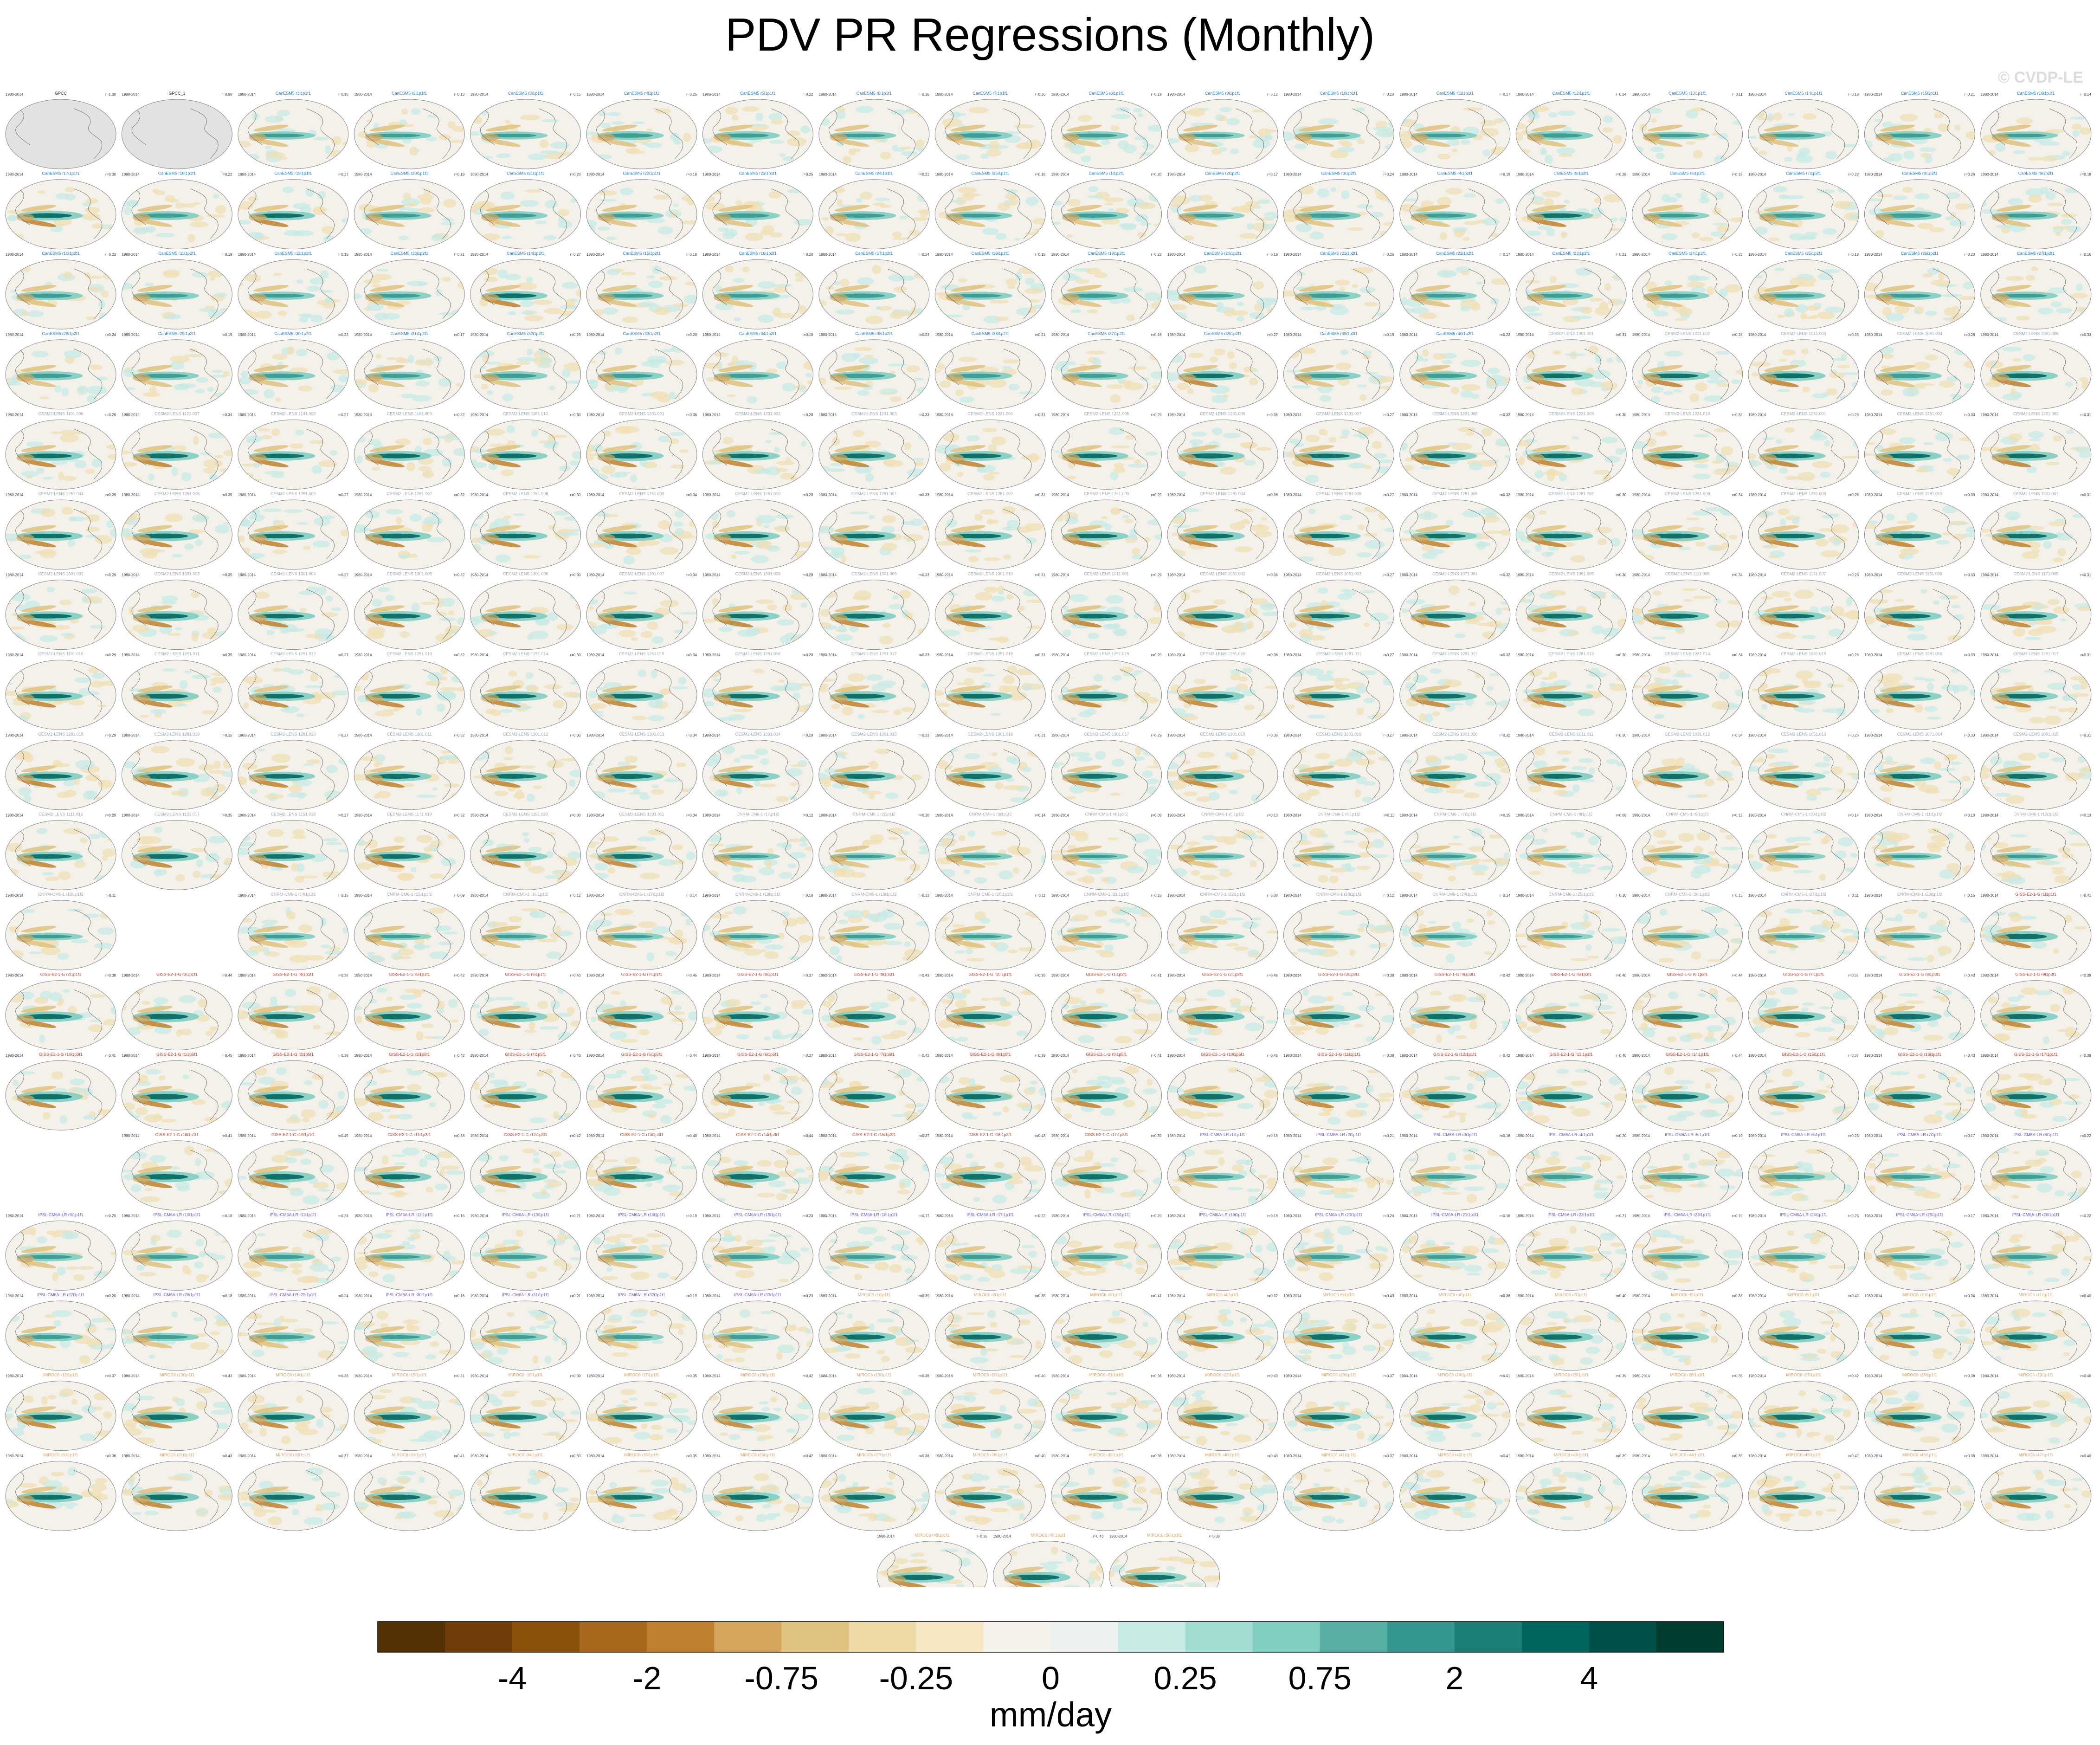 This screenshot has width=2100, height=1745. I want to click on panel-title: CESM2-LENS 1281.005, so click(1339, 494).